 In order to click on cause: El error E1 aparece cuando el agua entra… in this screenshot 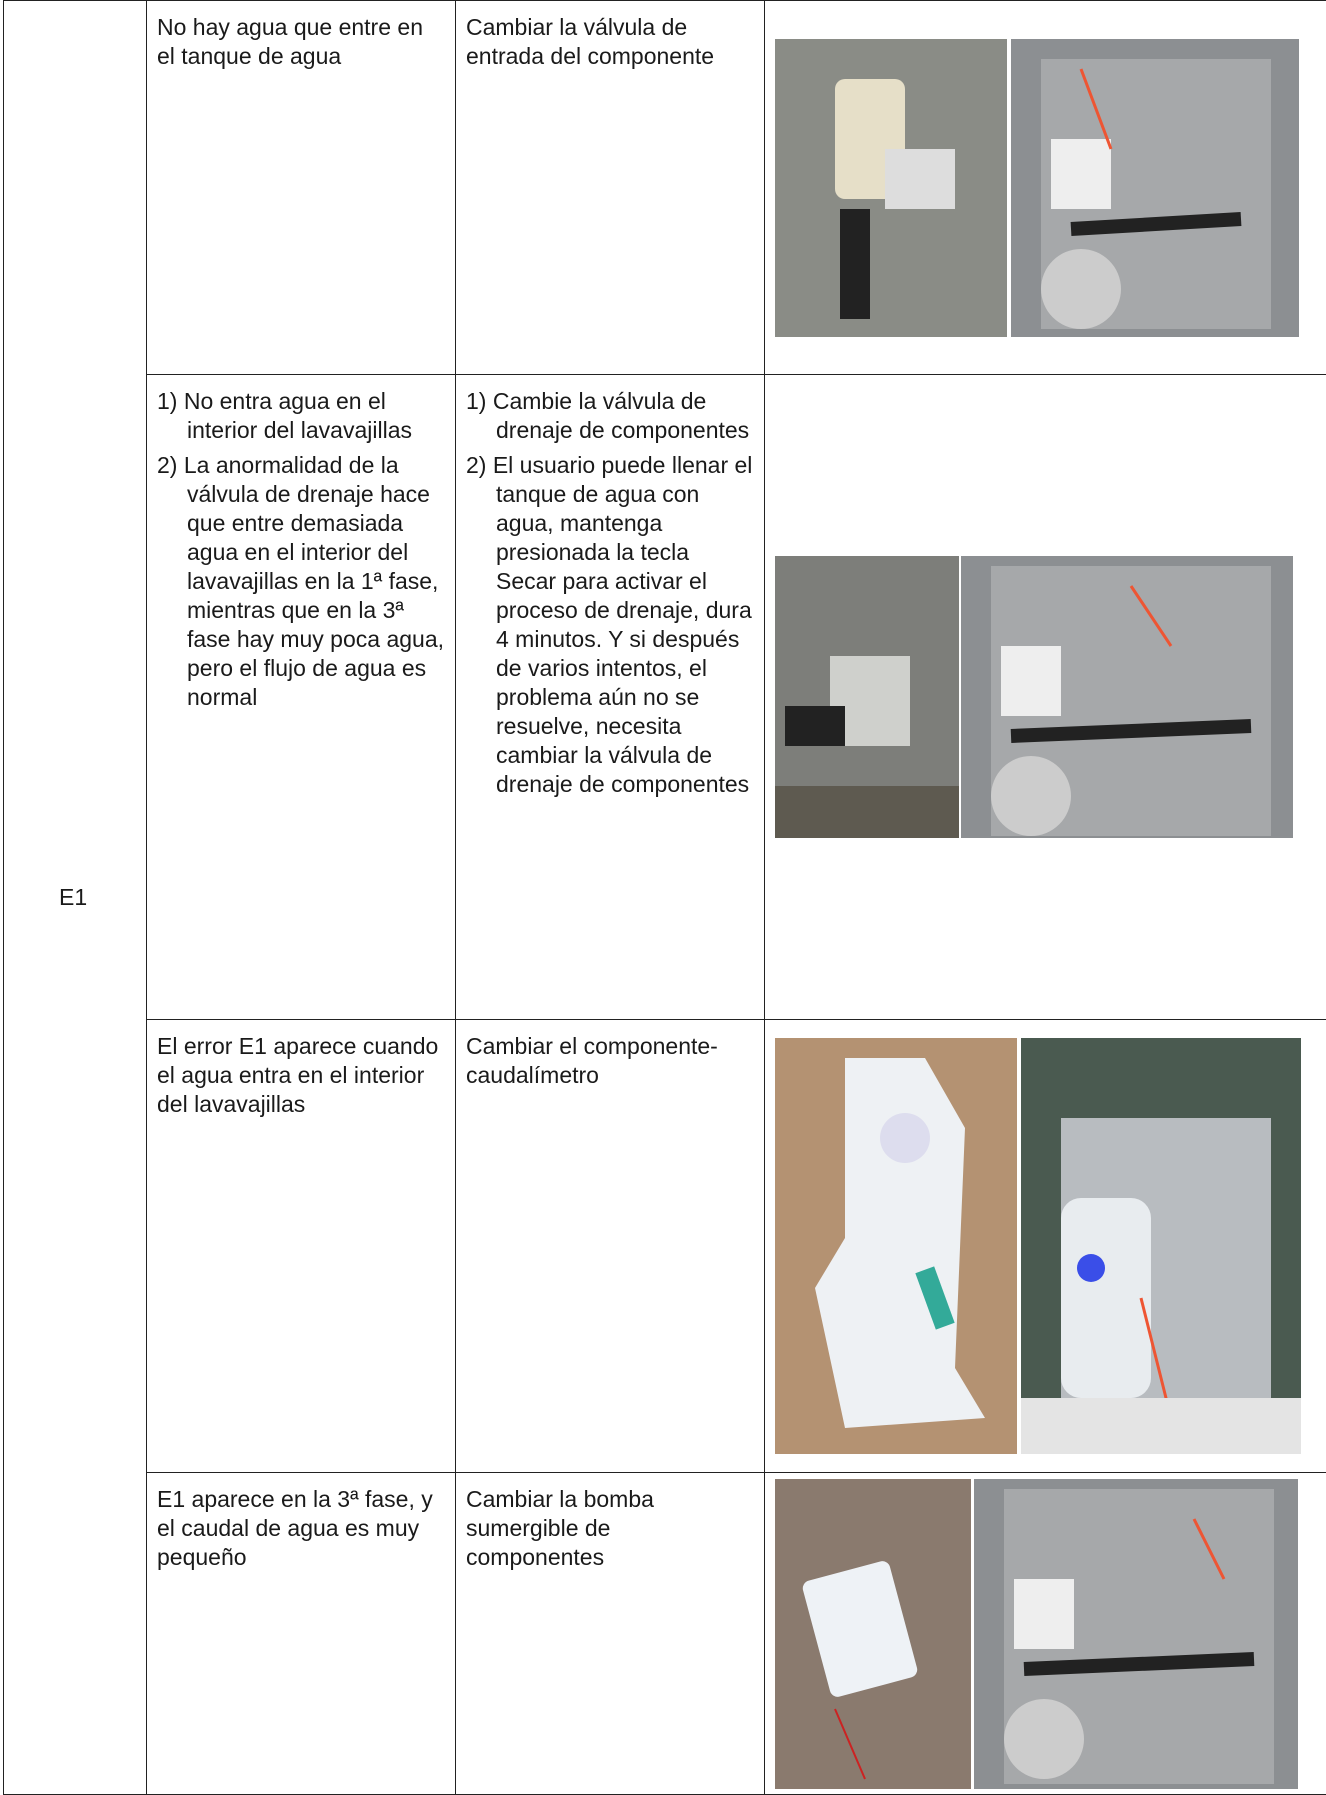, I will do `click(301, 1246)`.